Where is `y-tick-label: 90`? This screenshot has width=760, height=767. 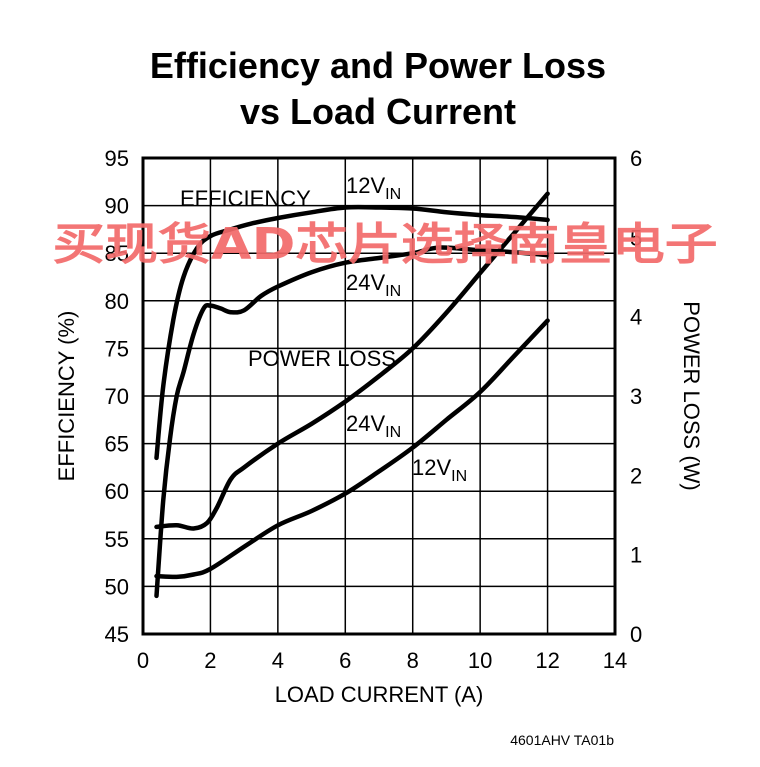 y-tick-label: 90 is located at coordinates (117, 206).